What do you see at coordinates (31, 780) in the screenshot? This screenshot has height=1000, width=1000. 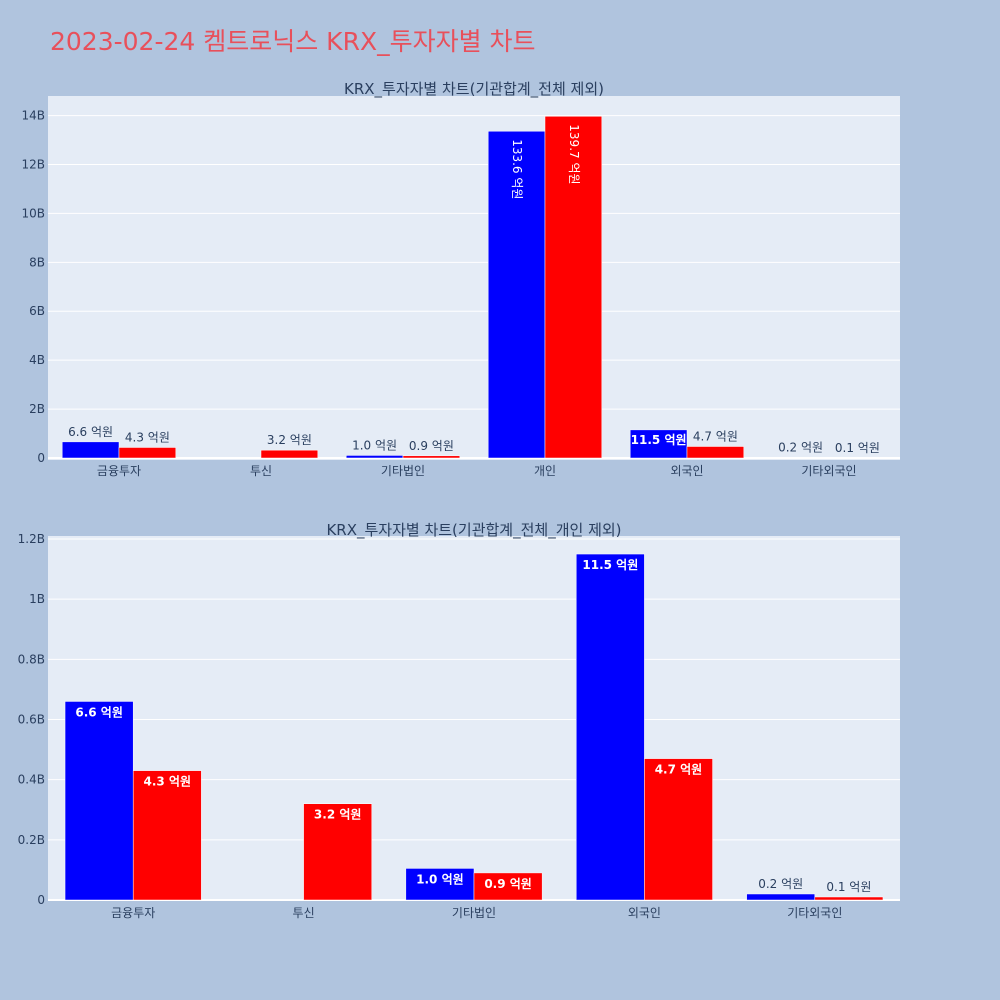 I see `y-tick-label: 0.4B` at bounding box center [31, 780].